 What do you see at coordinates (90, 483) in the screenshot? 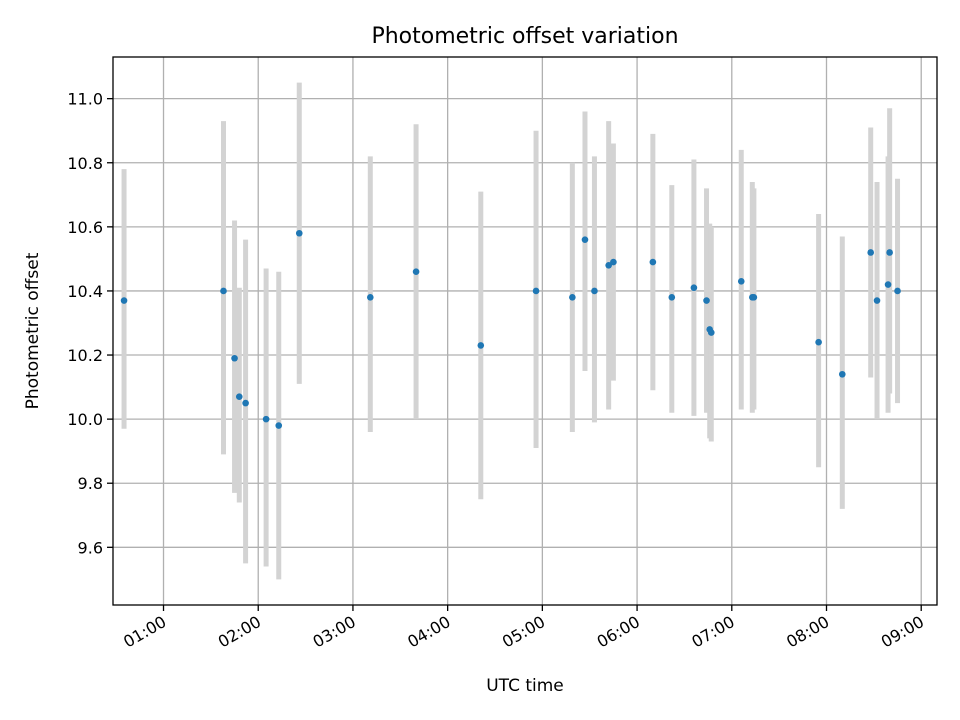
I see `y-tick-label: 9.8` at bounding box center [90, 483].